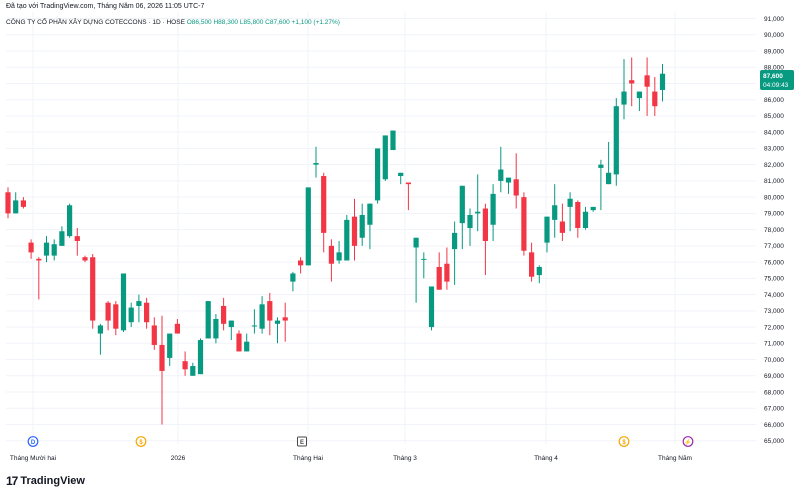 The width and height of the screenshot is (800, 501). What do you see at coordinates (33, 441) in the screenshot?
I see `event-marker: D` at bounding box center [33, 441].